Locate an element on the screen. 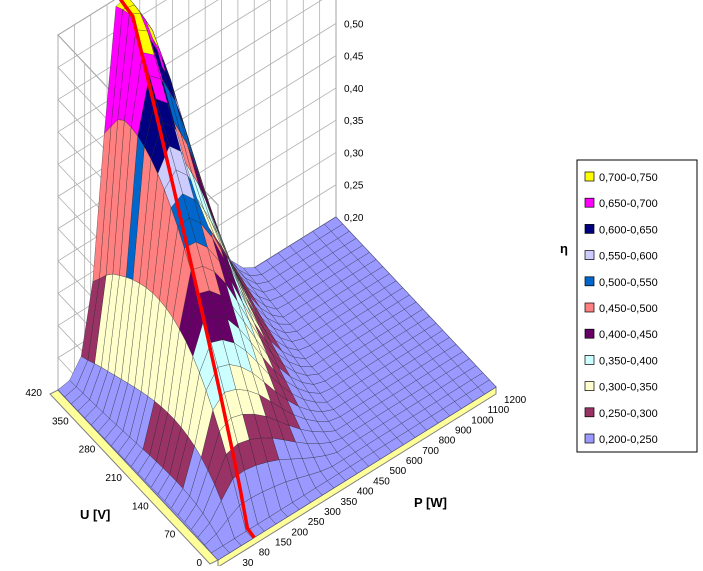  legend-label: 0,350-0,400 is located at coordinates (628, 361).